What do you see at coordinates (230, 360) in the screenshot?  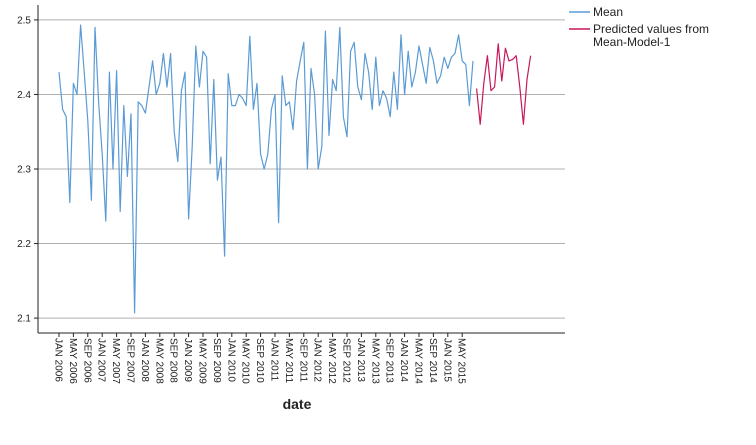 I see `x-tick-label: JAN 2010` at bounding box center [230, 360].